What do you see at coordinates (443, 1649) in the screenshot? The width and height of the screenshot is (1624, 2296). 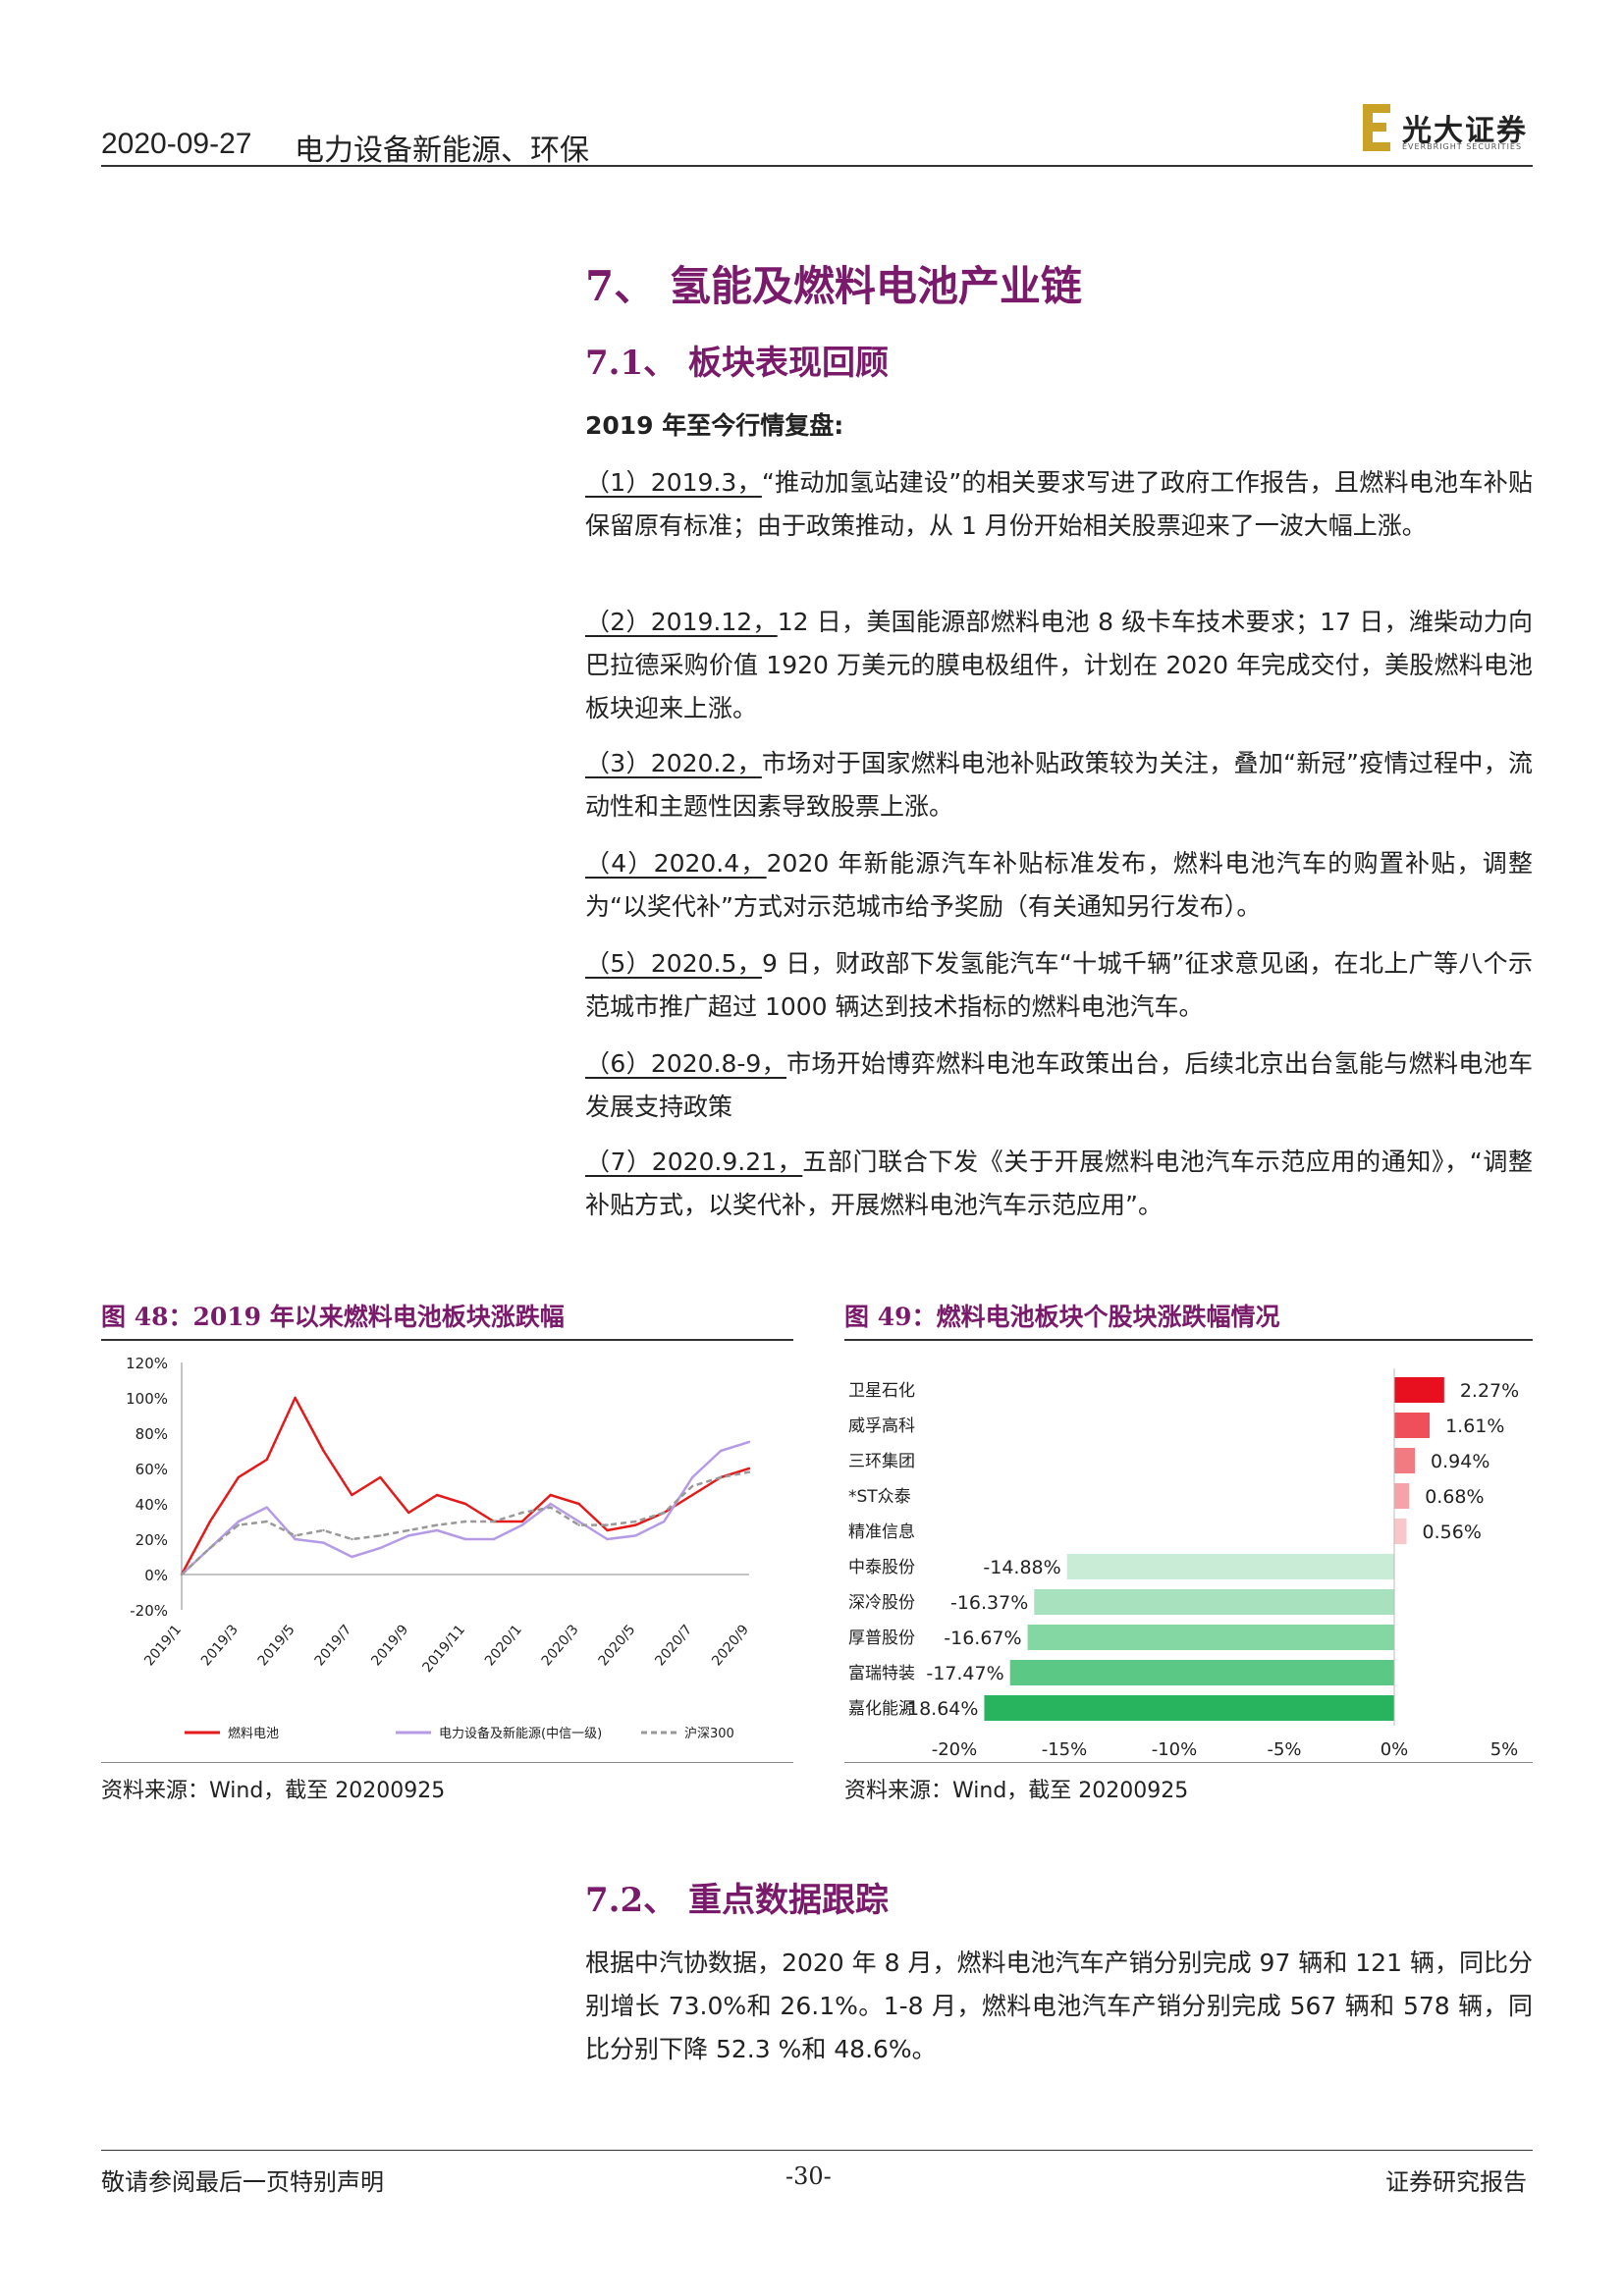 I see `x-tick-label: 2019/11` at bounding box center [443, 1649].